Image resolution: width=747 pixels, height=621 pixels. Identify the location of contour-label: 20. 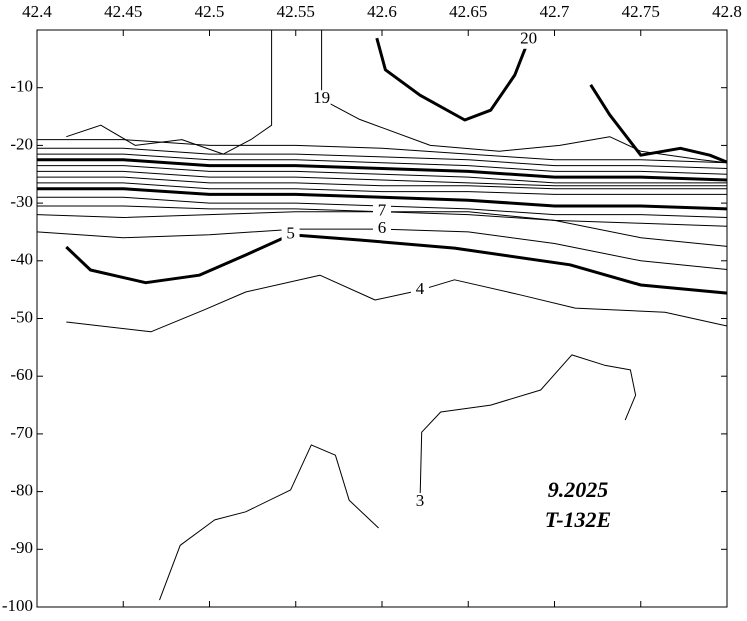
(528, 38).